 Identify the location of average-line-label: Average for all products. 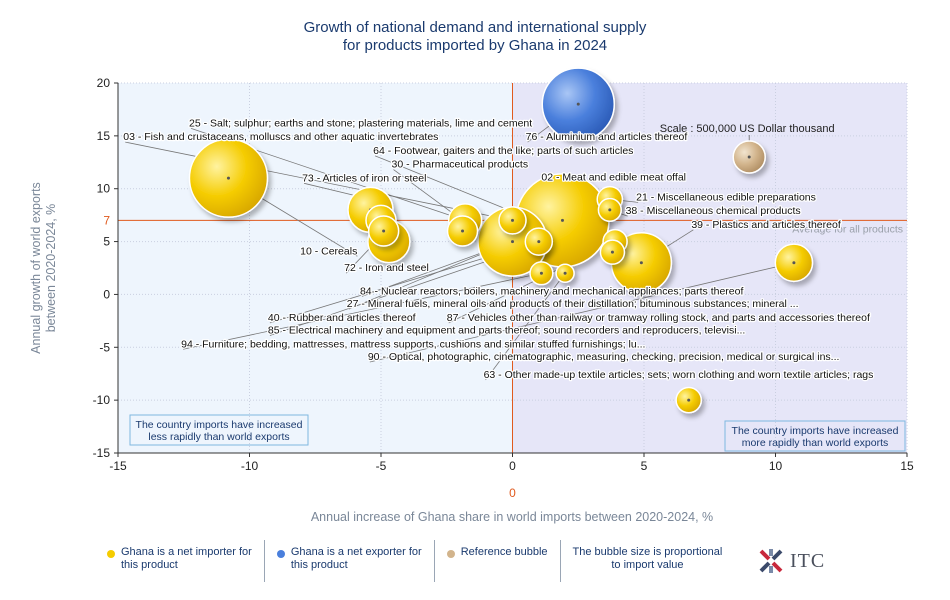
(847, 229).